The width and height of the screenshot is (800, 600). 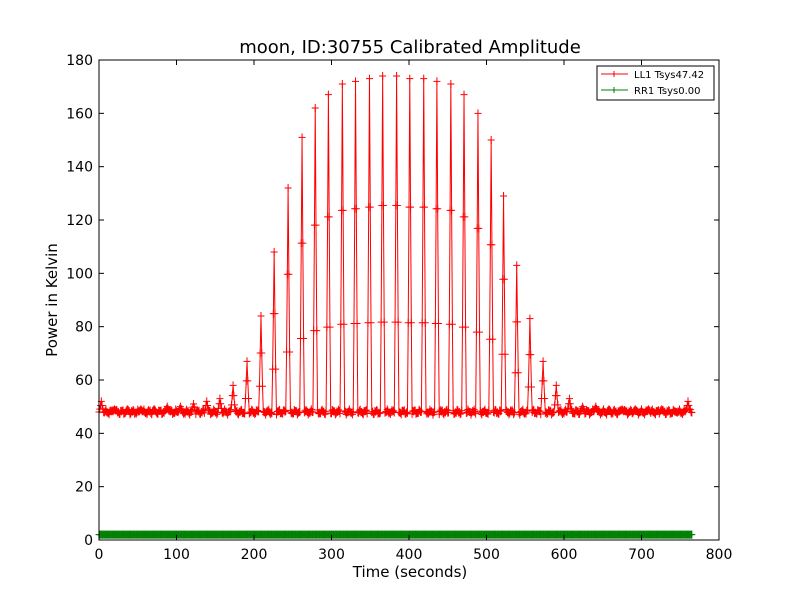 What do you see at coordinates (614, 90) in the screenshot?
I see `legend-marker-rr1` at bounding box center [614, 90].